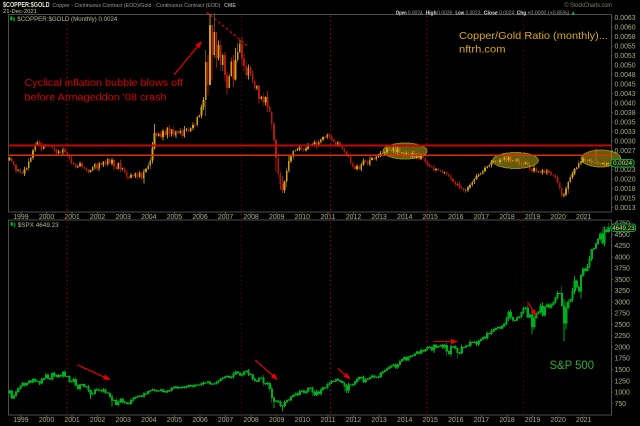 Image resolution: width=640 pixels, height=426 pixels. I want to click on svg-text: 4000, so click(622, 257).